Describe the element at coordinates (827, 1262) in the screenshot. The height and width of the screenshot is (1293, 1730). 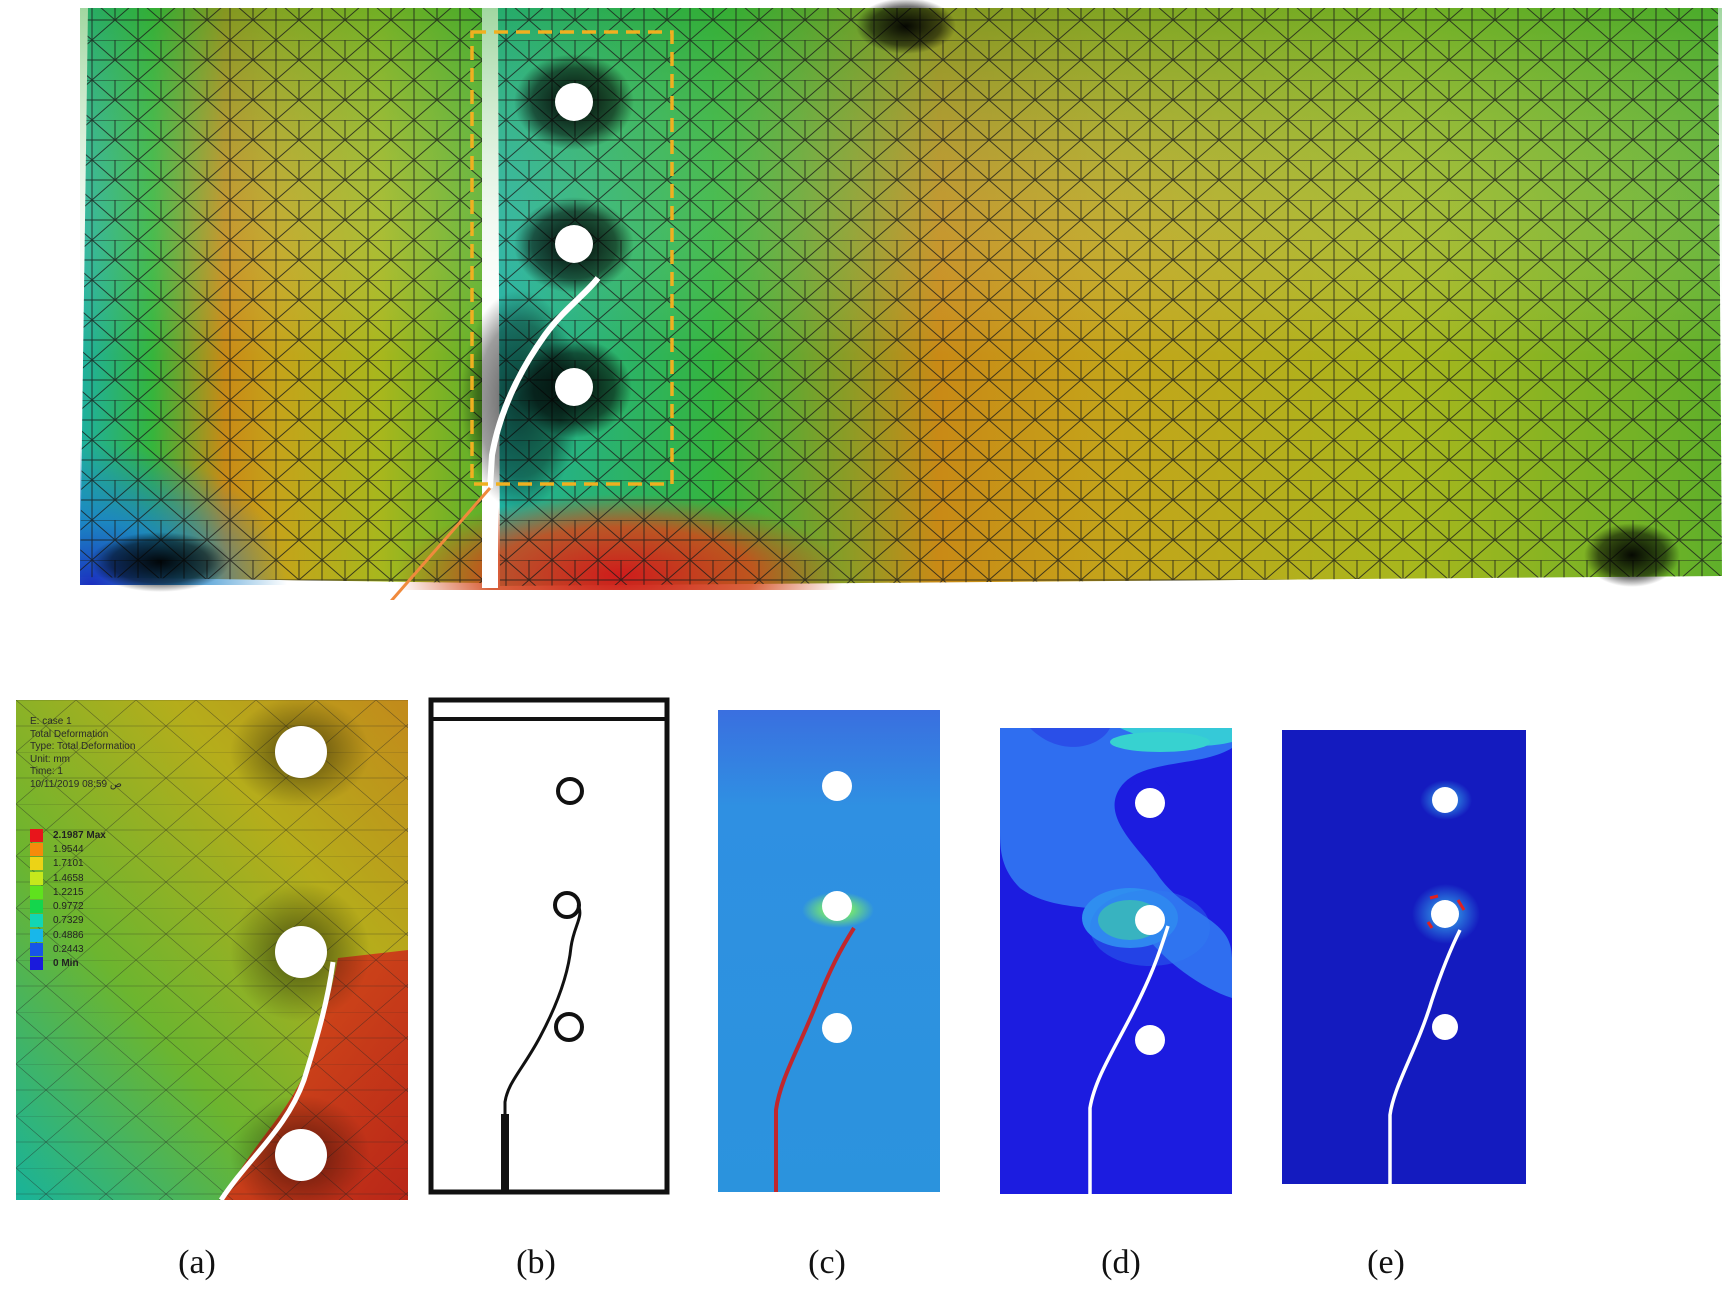
I see `caption-c: (c)` at that location.